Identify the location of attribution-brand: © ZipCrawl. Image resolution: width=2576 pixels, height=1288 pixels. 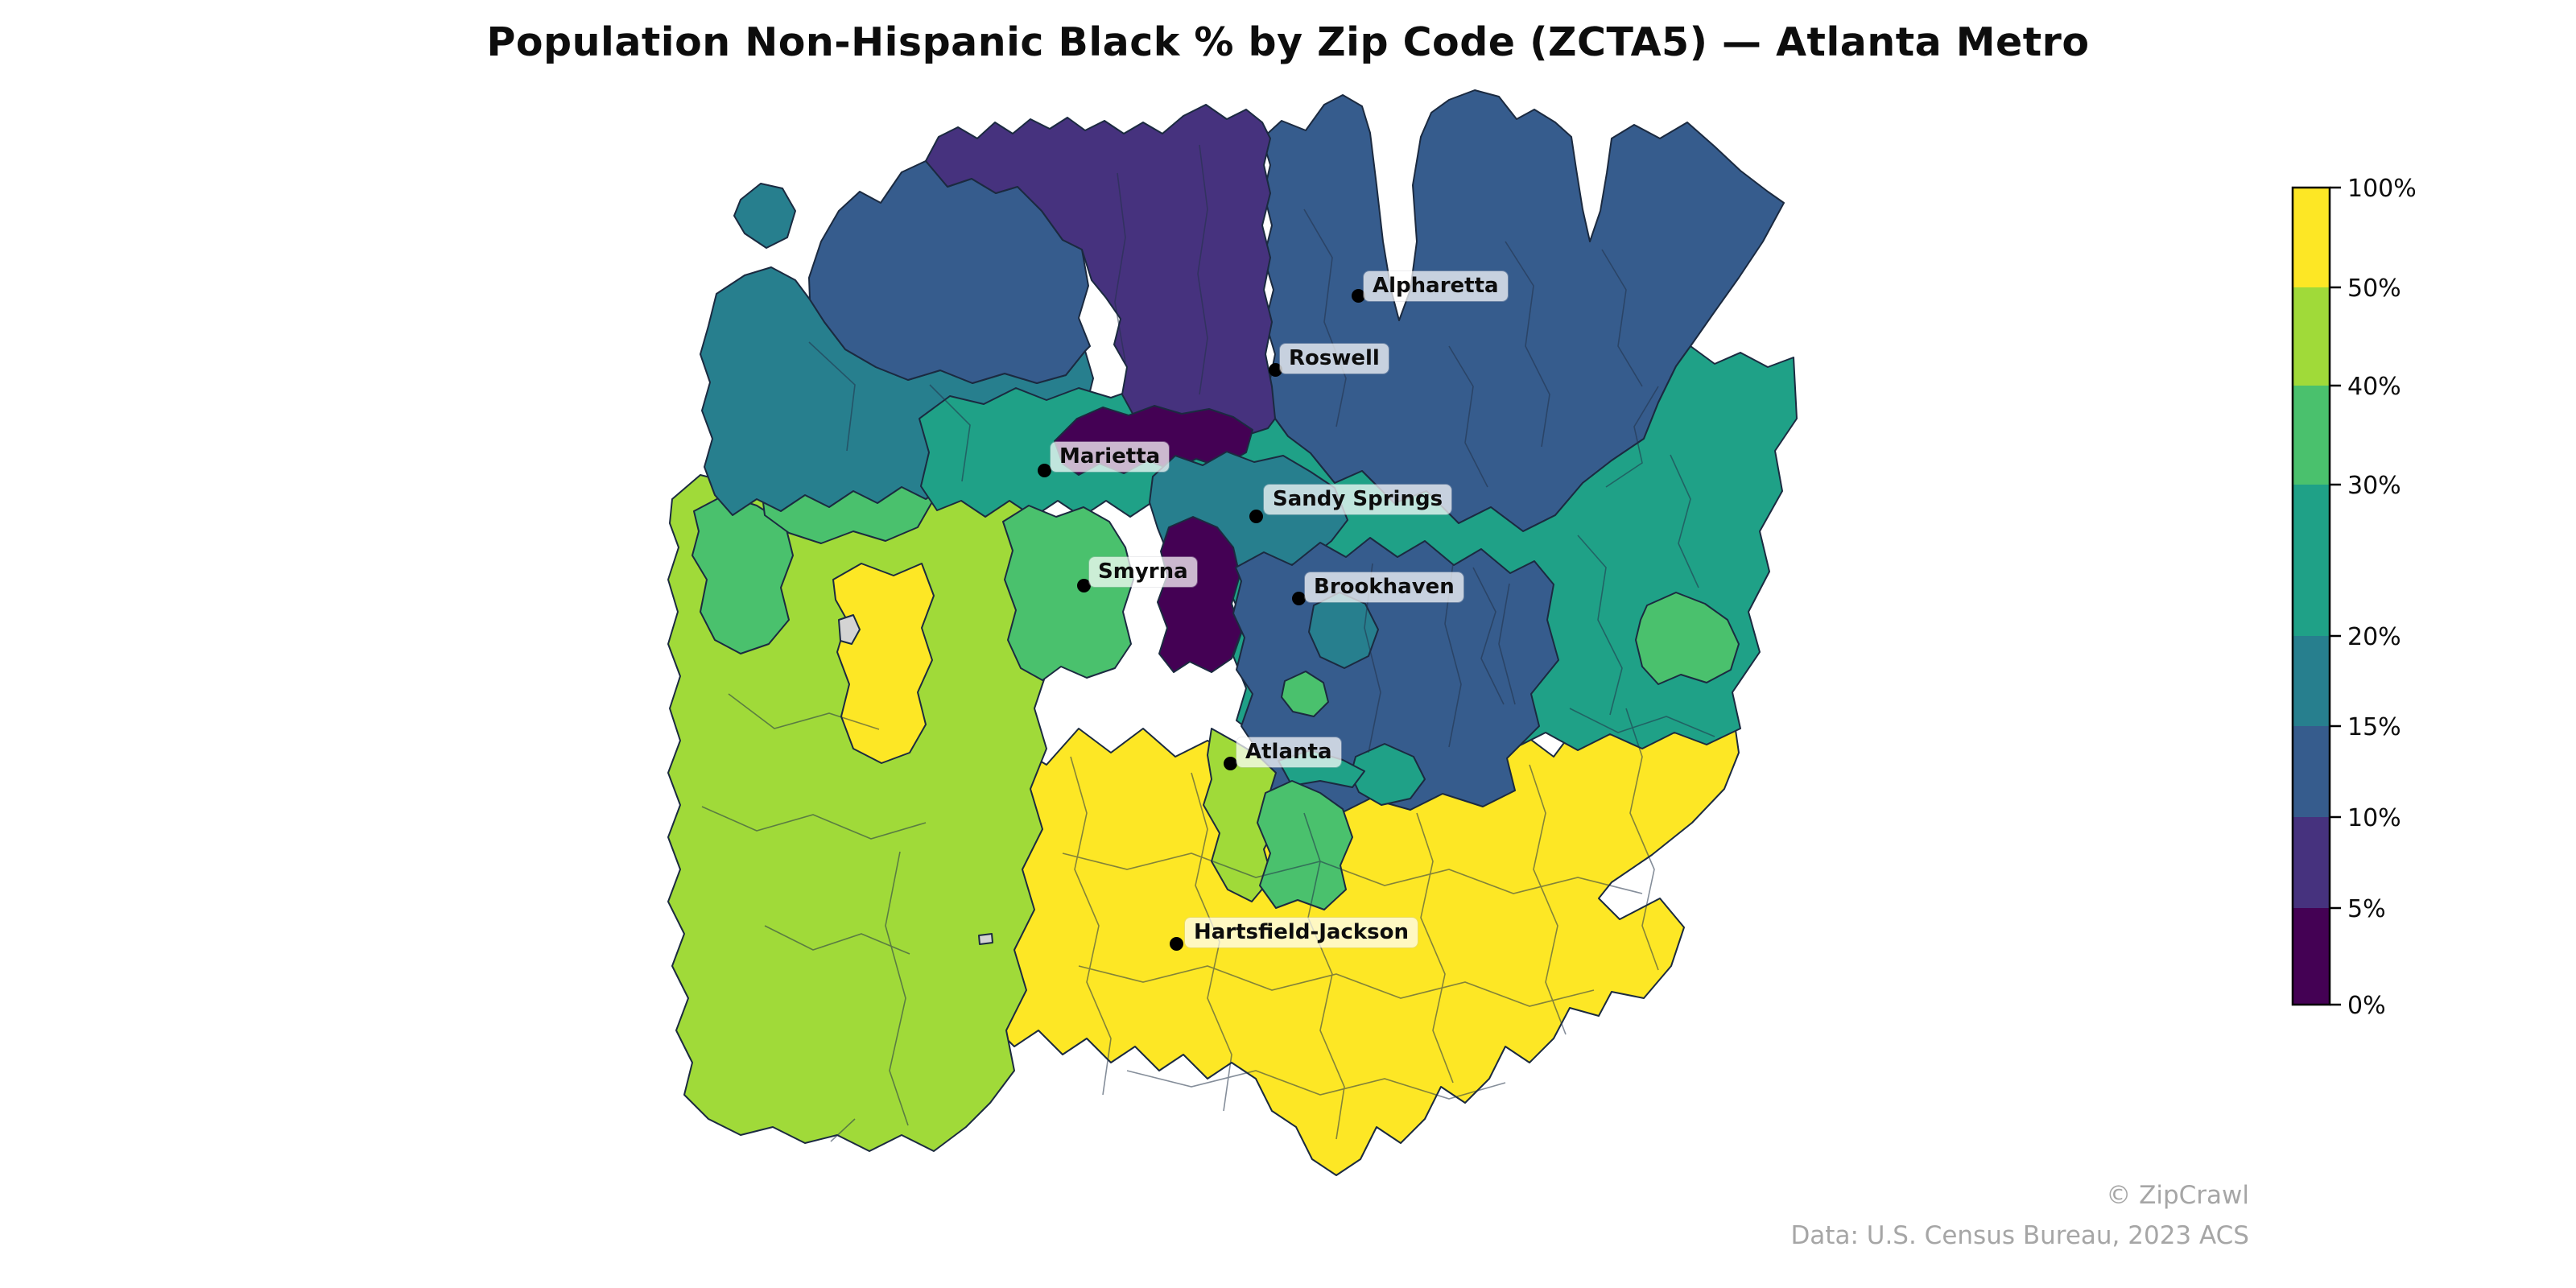
(2177, 1195).